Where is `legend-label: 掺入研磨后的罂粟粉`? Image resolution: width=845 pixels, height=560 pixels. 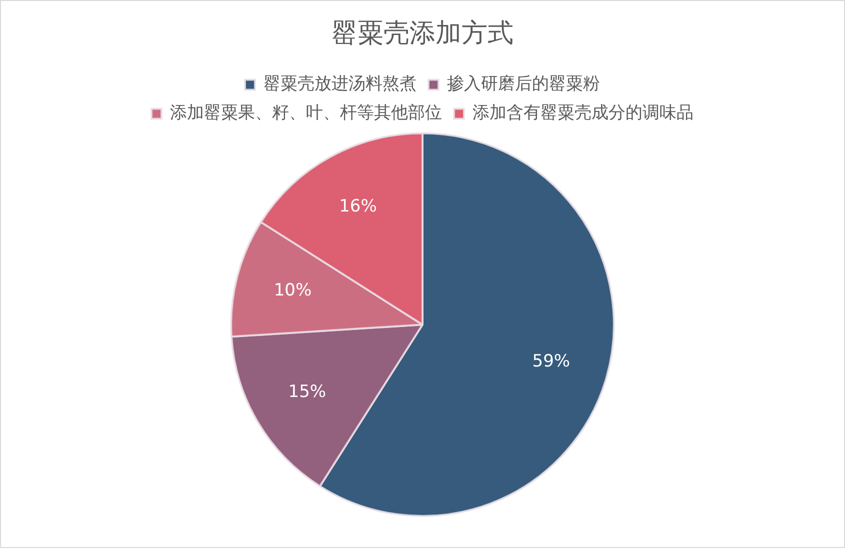 legend-label: 掺入研磨后的罂粟粉 is located at coordinates (523, 84).